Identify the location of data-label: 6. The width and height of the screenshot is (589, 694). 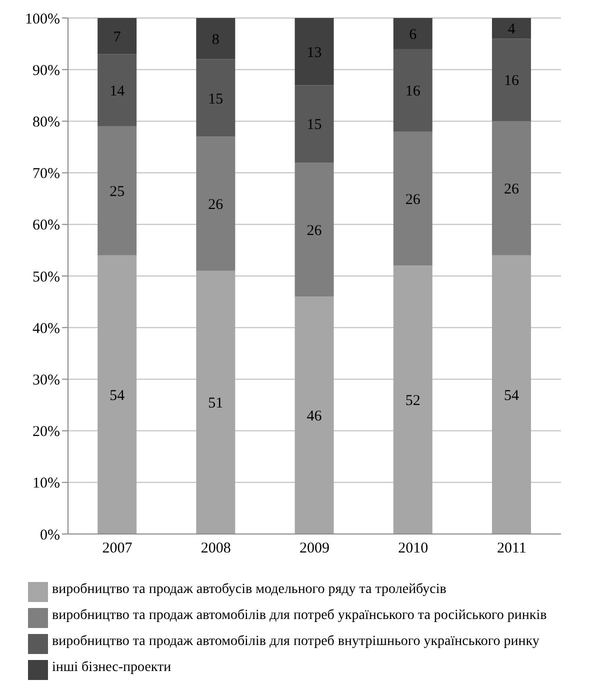
(413, 34).